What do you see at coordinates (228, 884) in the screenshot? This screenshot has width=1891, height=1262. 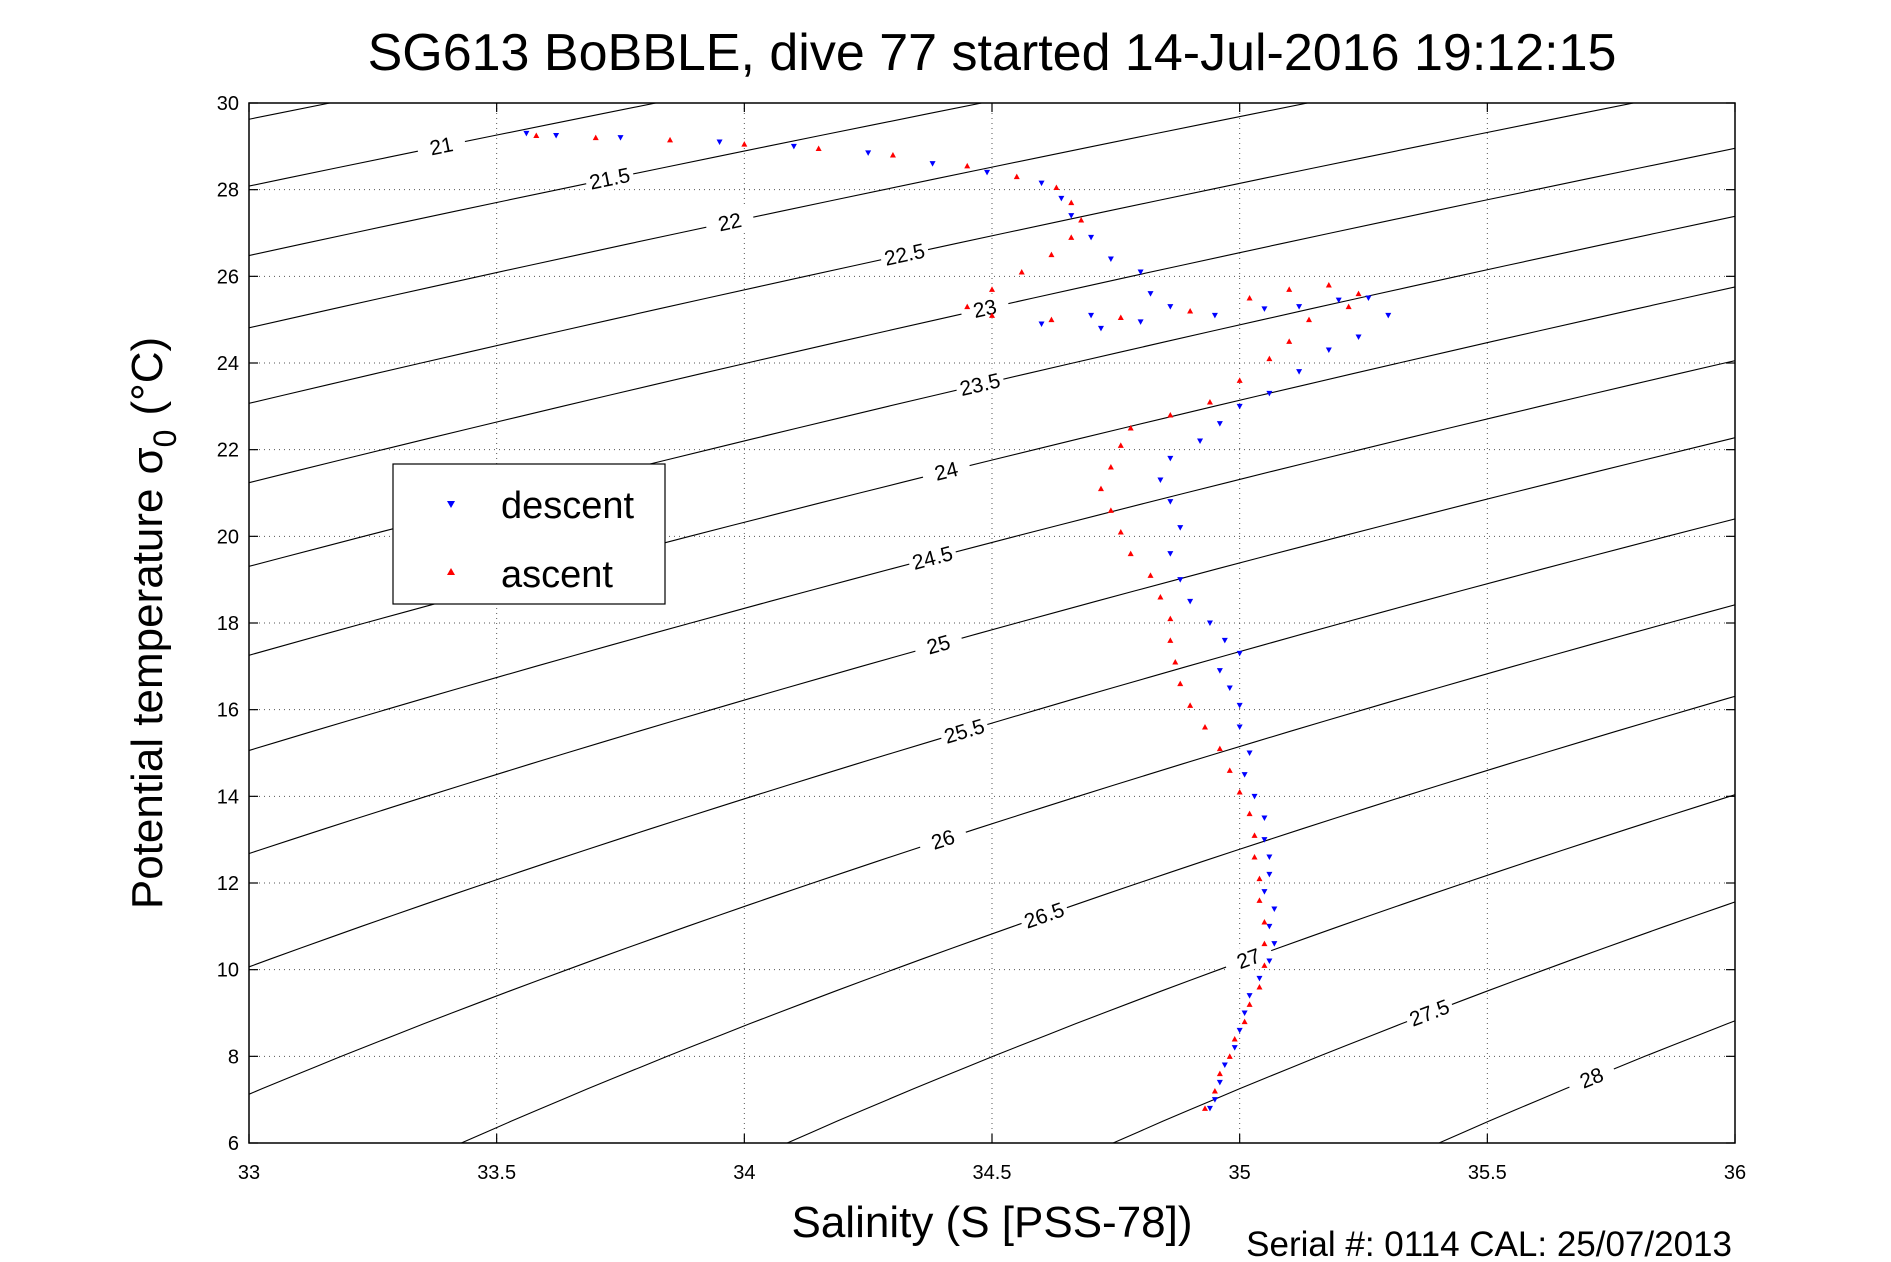 I see `y-tick-label: 12` at bounding box center [228, 884].